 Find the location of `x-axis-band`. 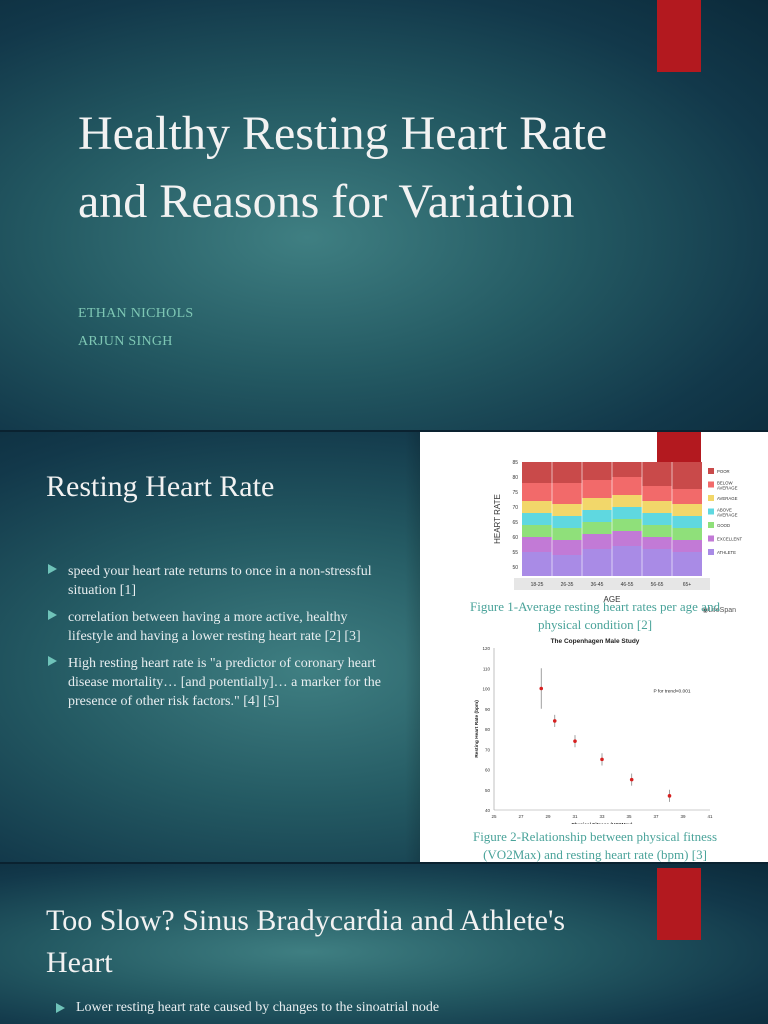

x-axis-band is located at coordinates (612, 584).